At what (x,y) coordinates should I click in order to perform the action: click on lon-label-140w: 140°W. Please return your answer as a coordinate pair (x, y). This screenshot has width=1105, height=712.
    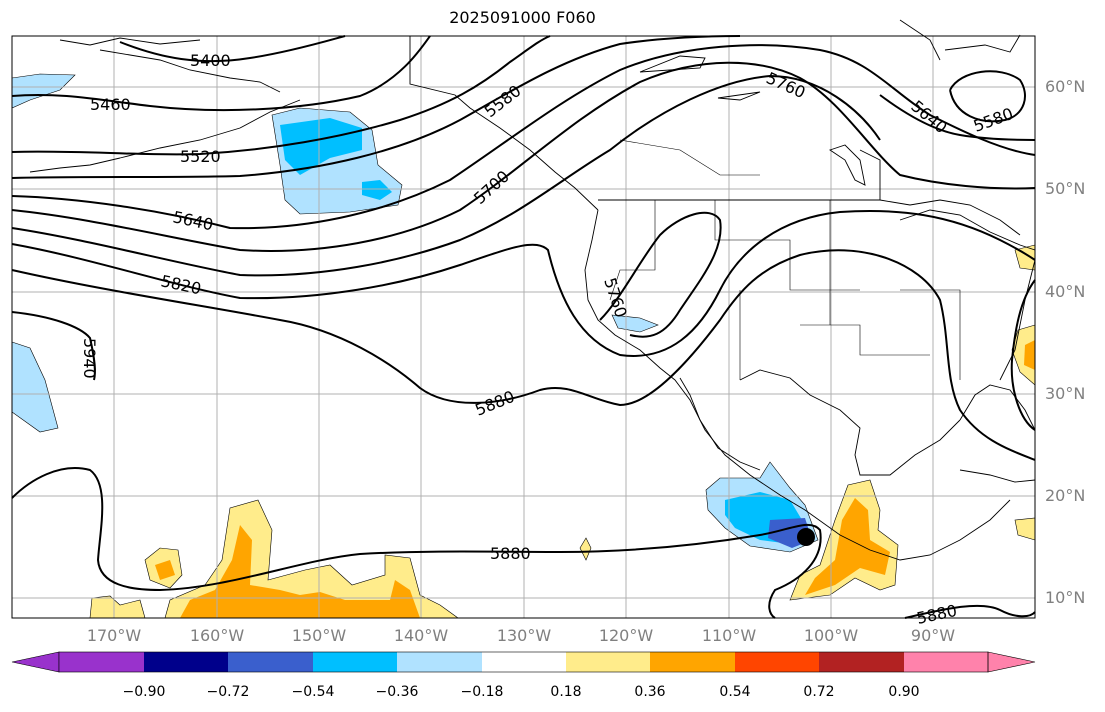
    Looking at the image, I should click on (421, 635).